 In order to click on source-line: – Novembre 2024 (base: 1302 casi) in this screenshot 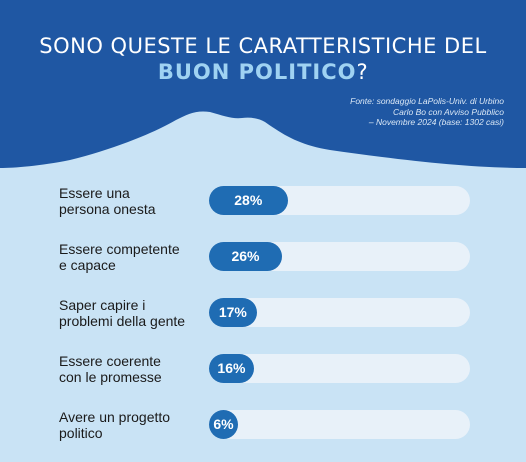, I will do `click(436, 122)`.